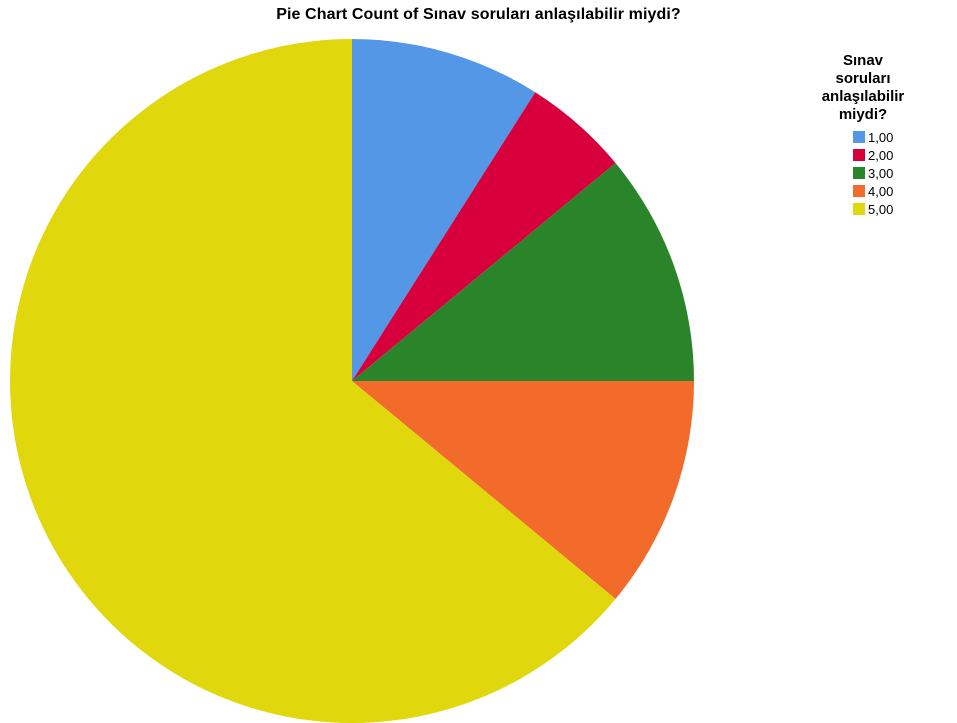 The image size is (957, 723). Describe the element at coordinates (881, 209) in the screenshot. I see `legend-label: 5,00` at that location.